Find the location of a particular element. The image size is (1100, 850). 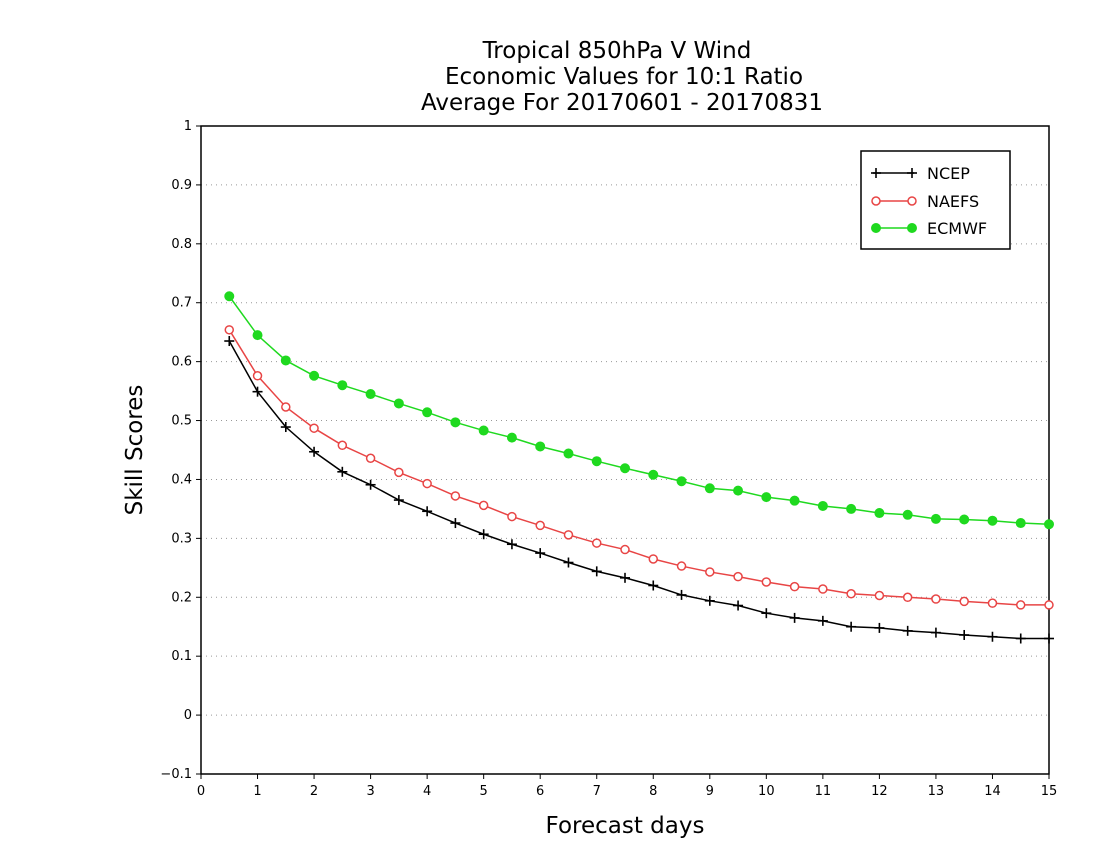

legend-marker-ncep is located at coordinates (876, 173).